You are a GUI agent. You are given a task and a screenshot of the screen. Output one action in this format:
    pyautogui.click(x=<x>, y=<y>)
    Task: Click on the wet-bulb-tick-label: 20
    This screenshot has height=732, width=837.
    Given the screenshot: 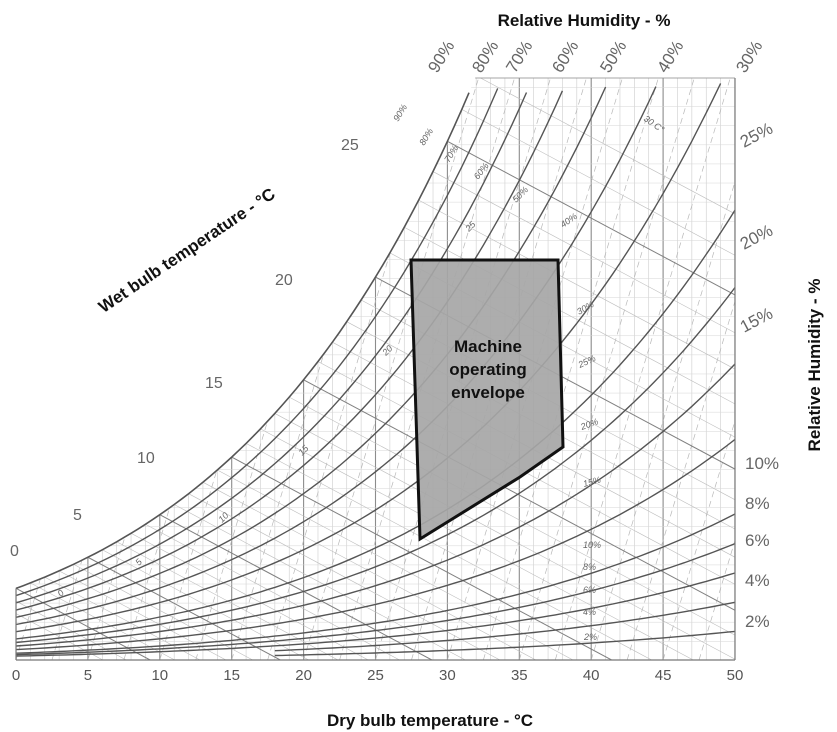 What is the action you would take?
    pyautogui.click(x=284, y=280)
    